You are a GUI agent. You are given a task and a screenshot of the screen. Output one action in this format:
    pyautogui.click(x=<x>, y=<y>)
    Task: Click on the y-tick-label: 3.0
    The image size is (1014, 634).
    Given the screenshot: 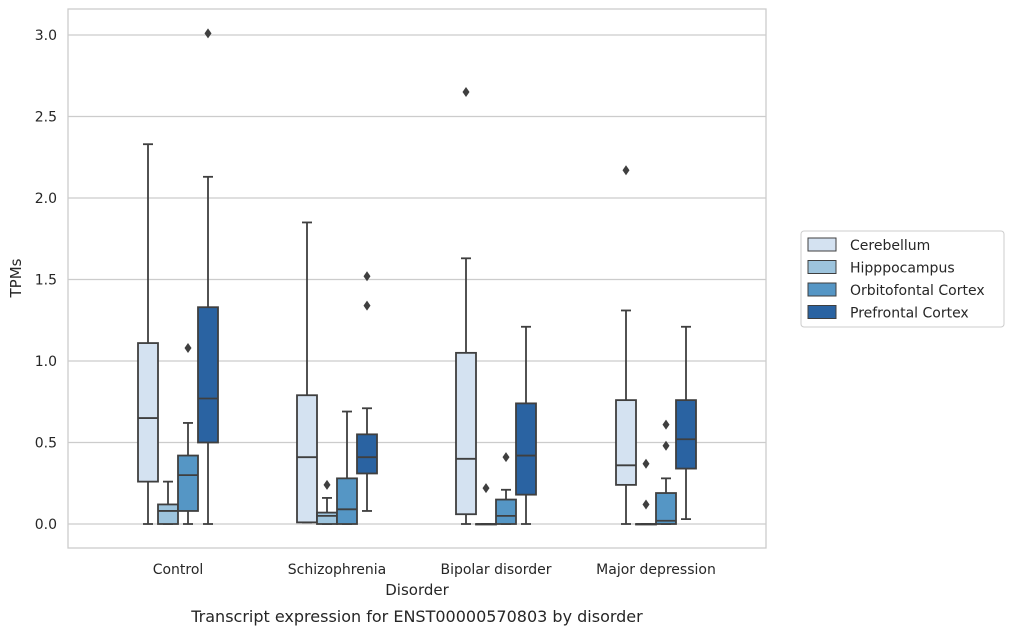 What is the action you would take?
    pyautogui.click(x=46, y=36)
    